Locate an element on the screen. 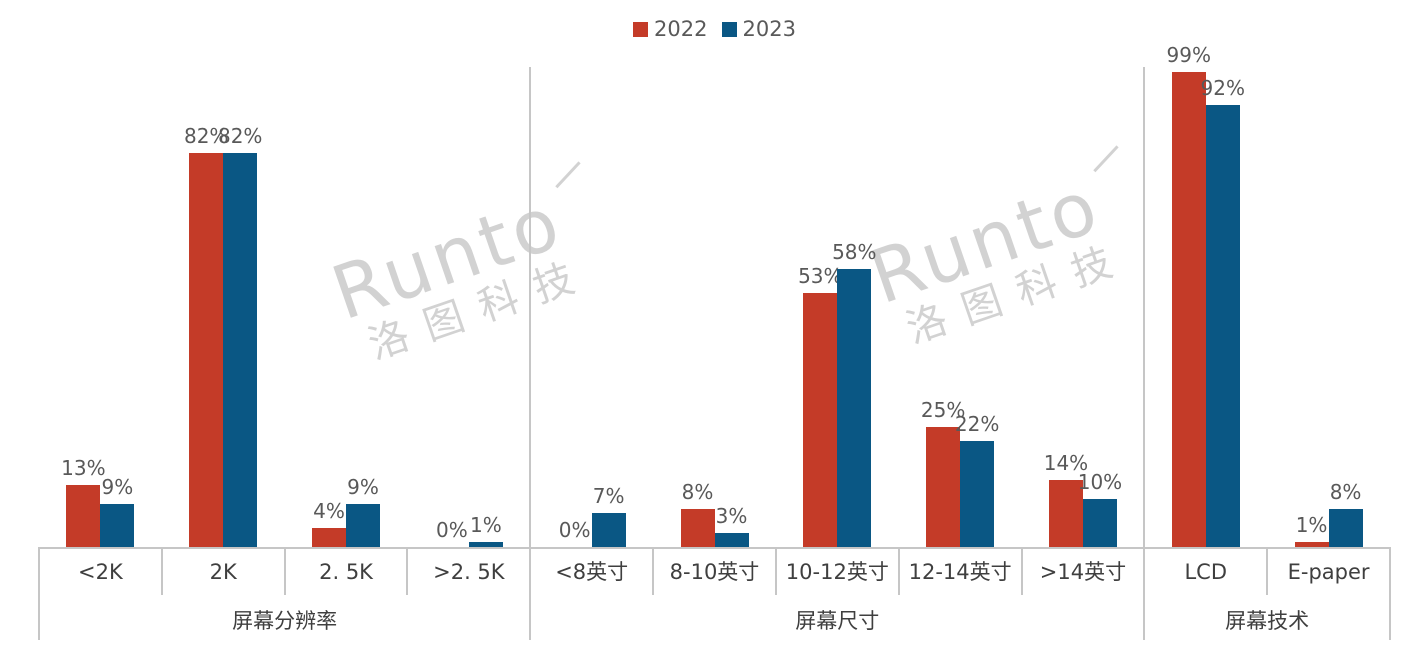 The height and width of the screenshot is (655, 1426). data-label-2022-<2K: 13% is located at coordinates (83, 468).